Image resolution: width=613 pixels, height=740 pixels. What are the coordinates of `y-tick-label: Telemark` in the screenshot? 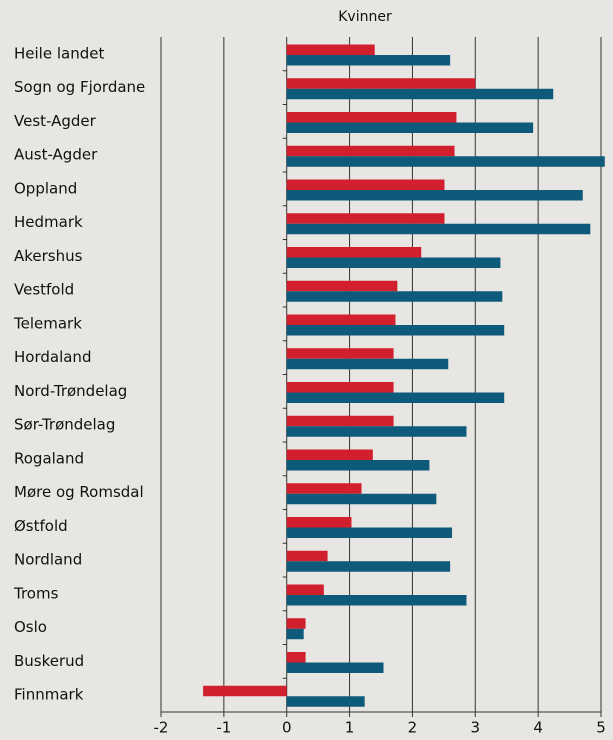 It's located at (47, 323).